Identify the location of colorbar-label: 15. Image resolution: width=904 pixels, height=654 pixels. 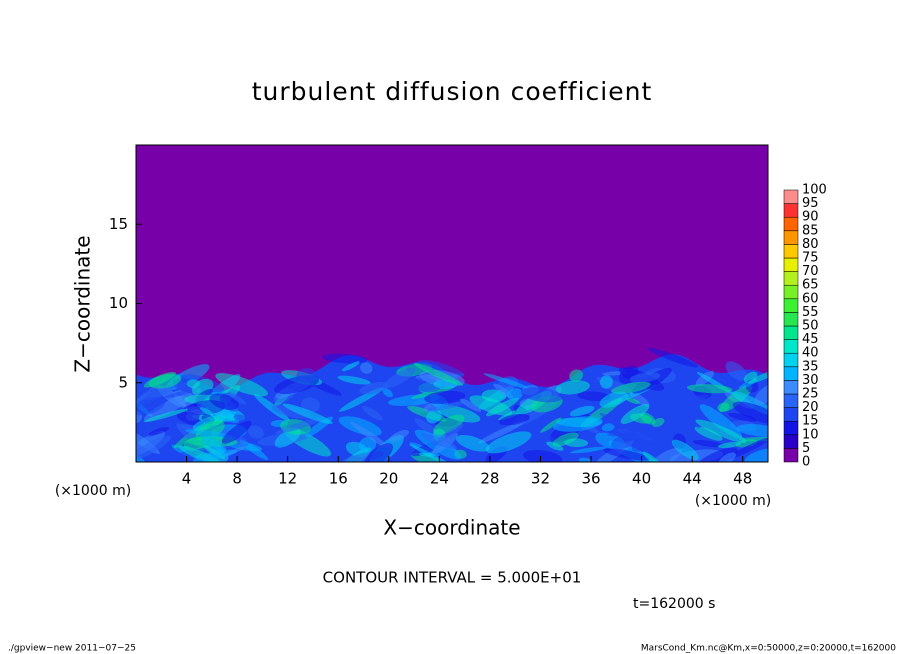
(810, 421).